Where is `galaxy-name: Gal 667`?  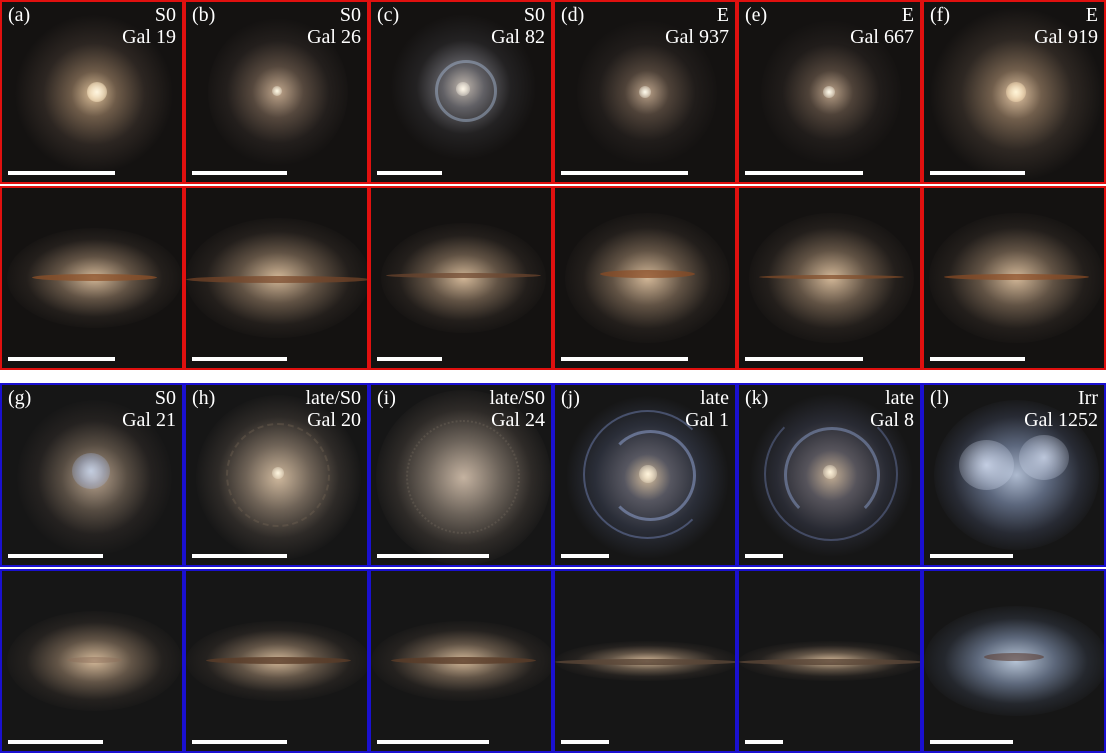 galaxy-name: Gal 667 is located at coordinates (882, 37).